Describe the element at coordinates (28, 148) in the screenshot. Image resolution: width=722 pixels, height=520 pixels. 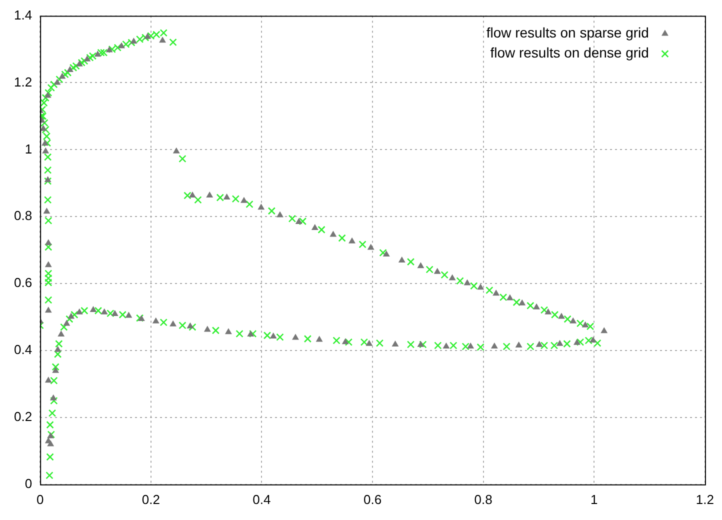
I see `y-tick-label: 1` at that location.